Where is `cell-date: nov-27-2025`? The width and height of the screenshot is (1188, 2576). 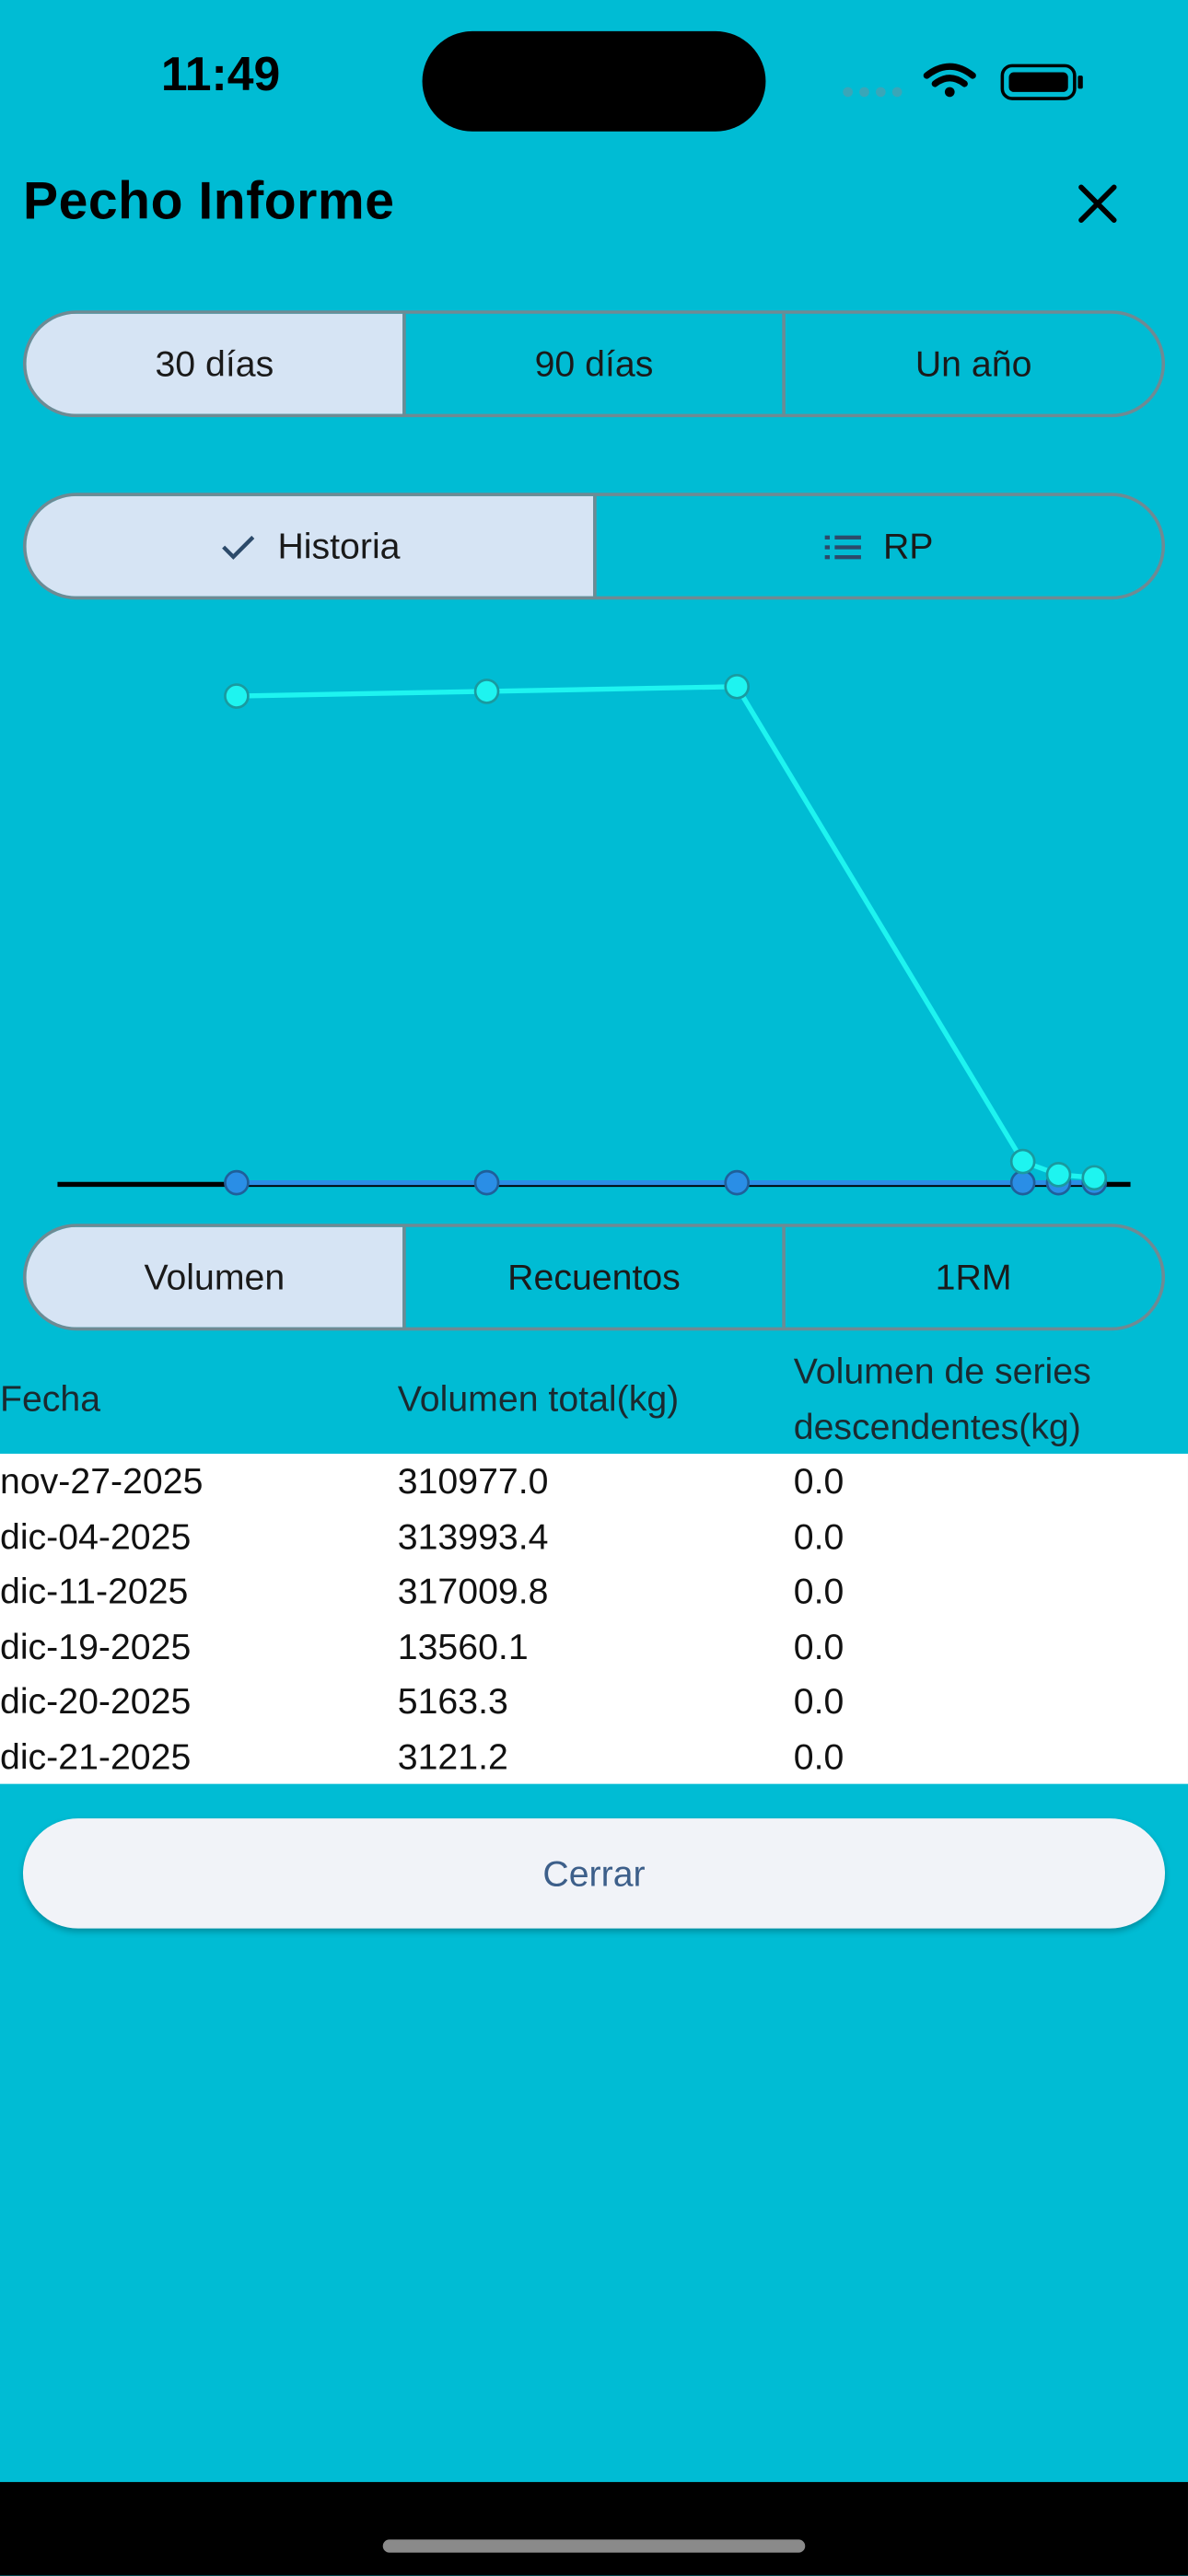 cell-date: nov-27-2025 is located at coordinates (102, 1481).